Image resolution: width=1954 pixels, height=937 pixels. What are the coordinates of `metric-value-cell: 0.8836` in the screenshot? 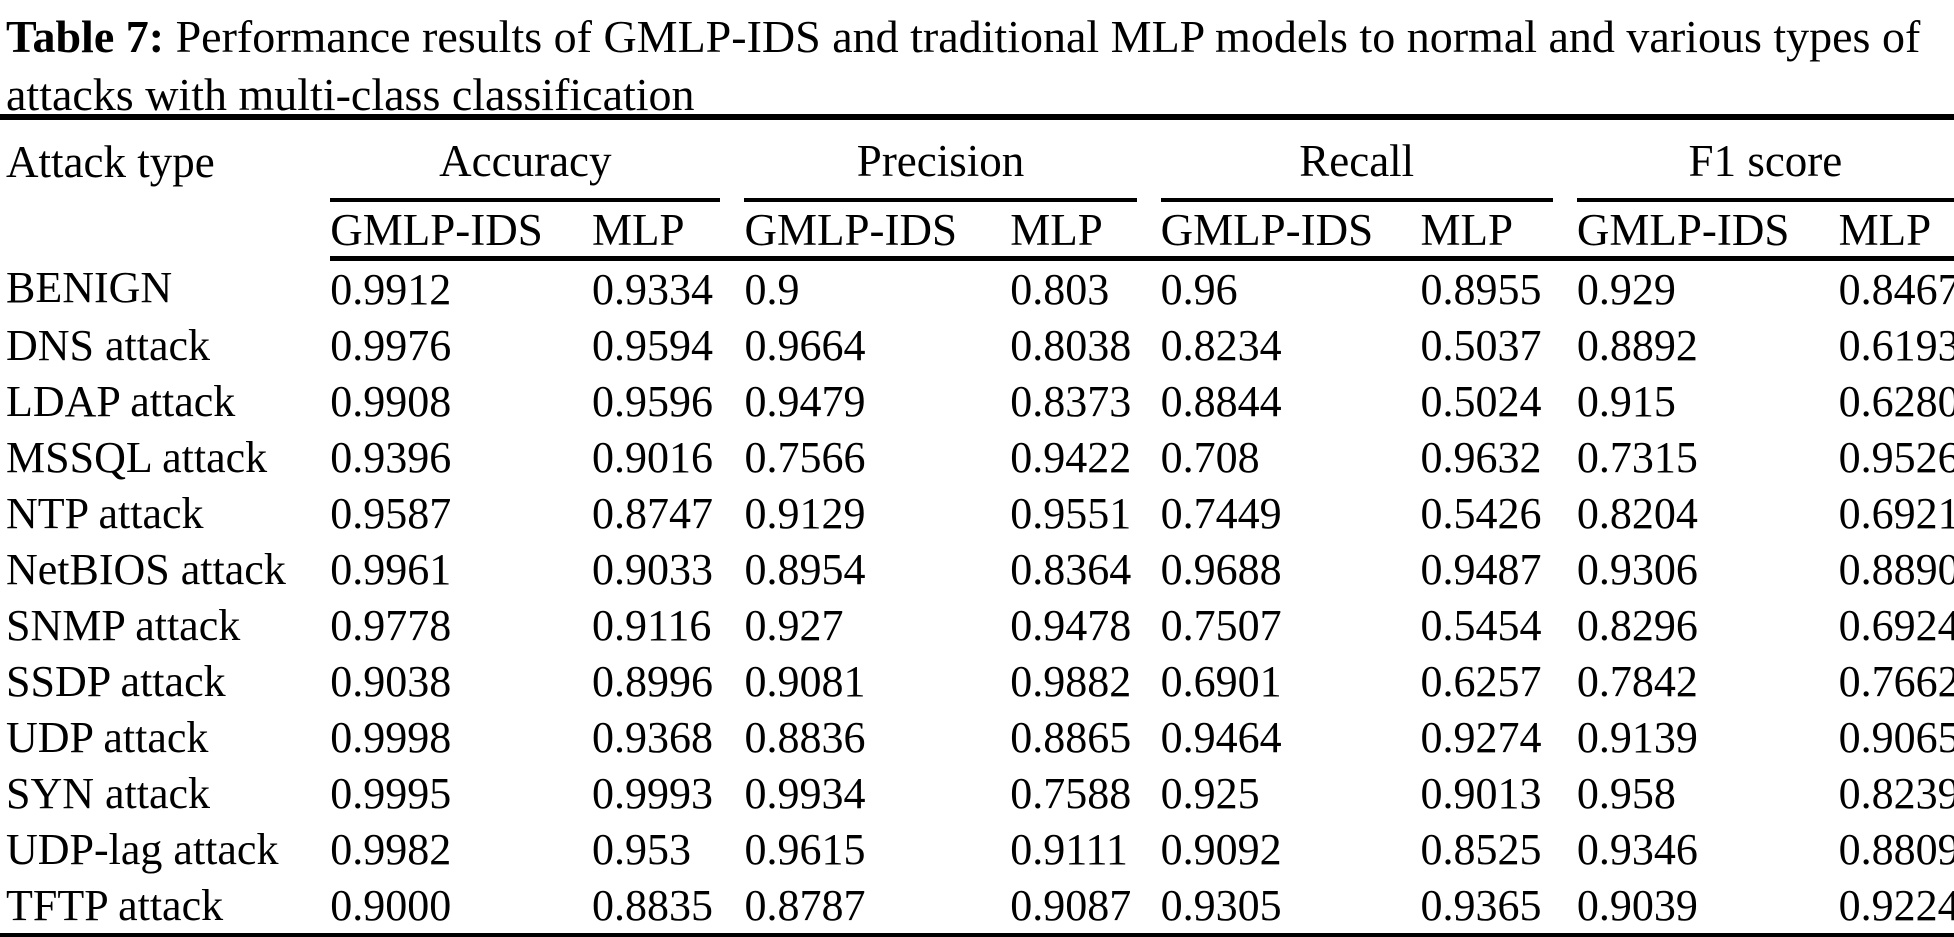 It's located at (805, 737).